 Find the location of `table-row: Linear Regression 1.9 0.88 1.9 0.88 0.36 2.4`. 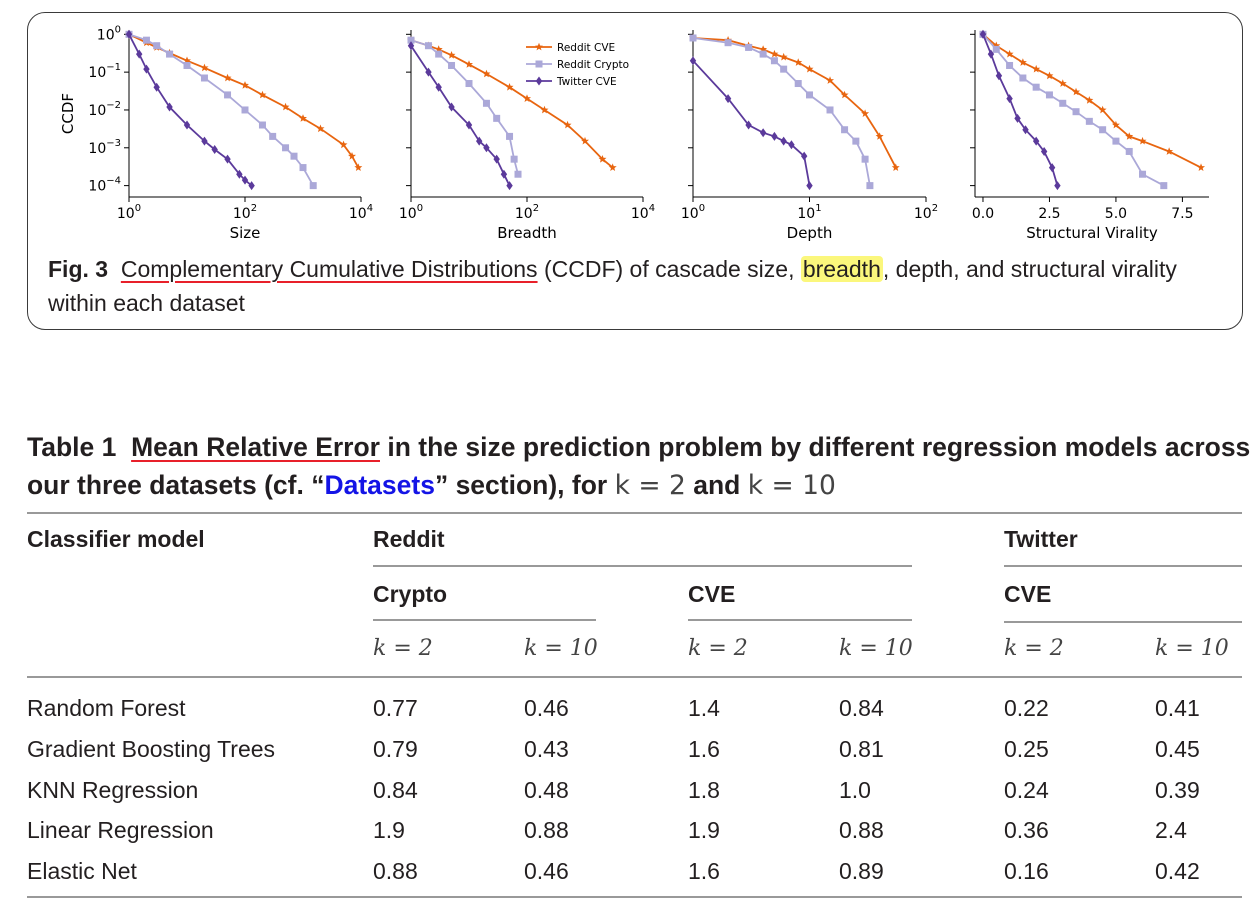

table-row: Linear Regression 1.9 0.88 1.9 0.88 0.36 2.4 is located at coordinates (607, 830).